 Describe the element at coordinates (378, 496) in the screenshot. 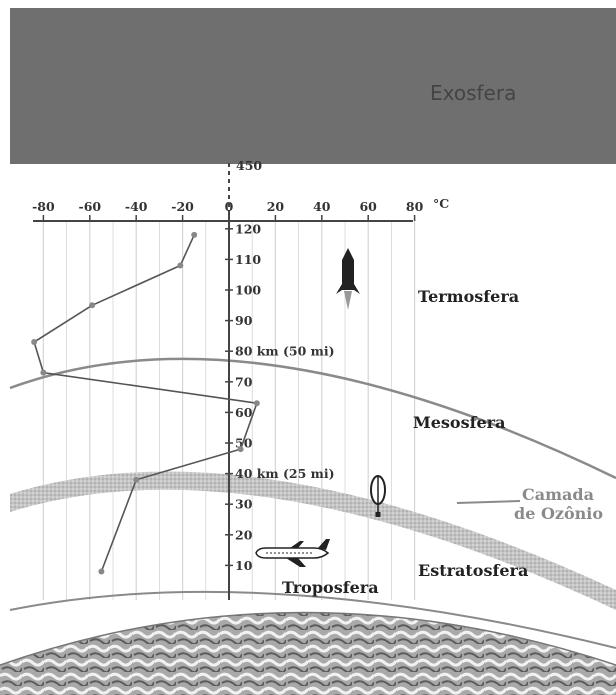

I see `balloon-icon` at that location.